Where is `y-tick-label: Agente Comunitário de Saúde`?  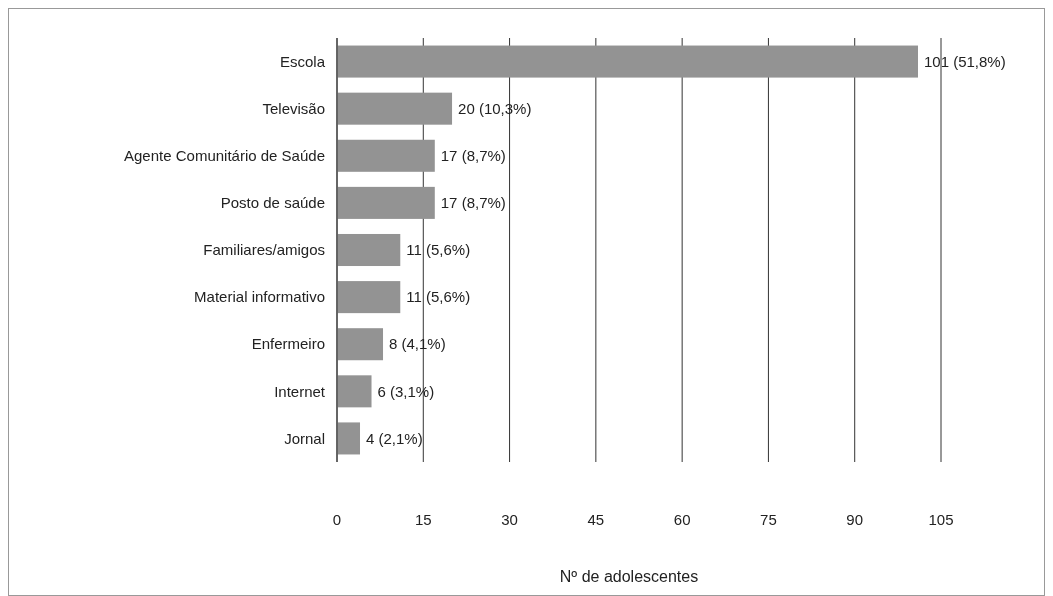
y-tick-label: Agente Comunitário de Saúde is located at coordinates (224, 156).